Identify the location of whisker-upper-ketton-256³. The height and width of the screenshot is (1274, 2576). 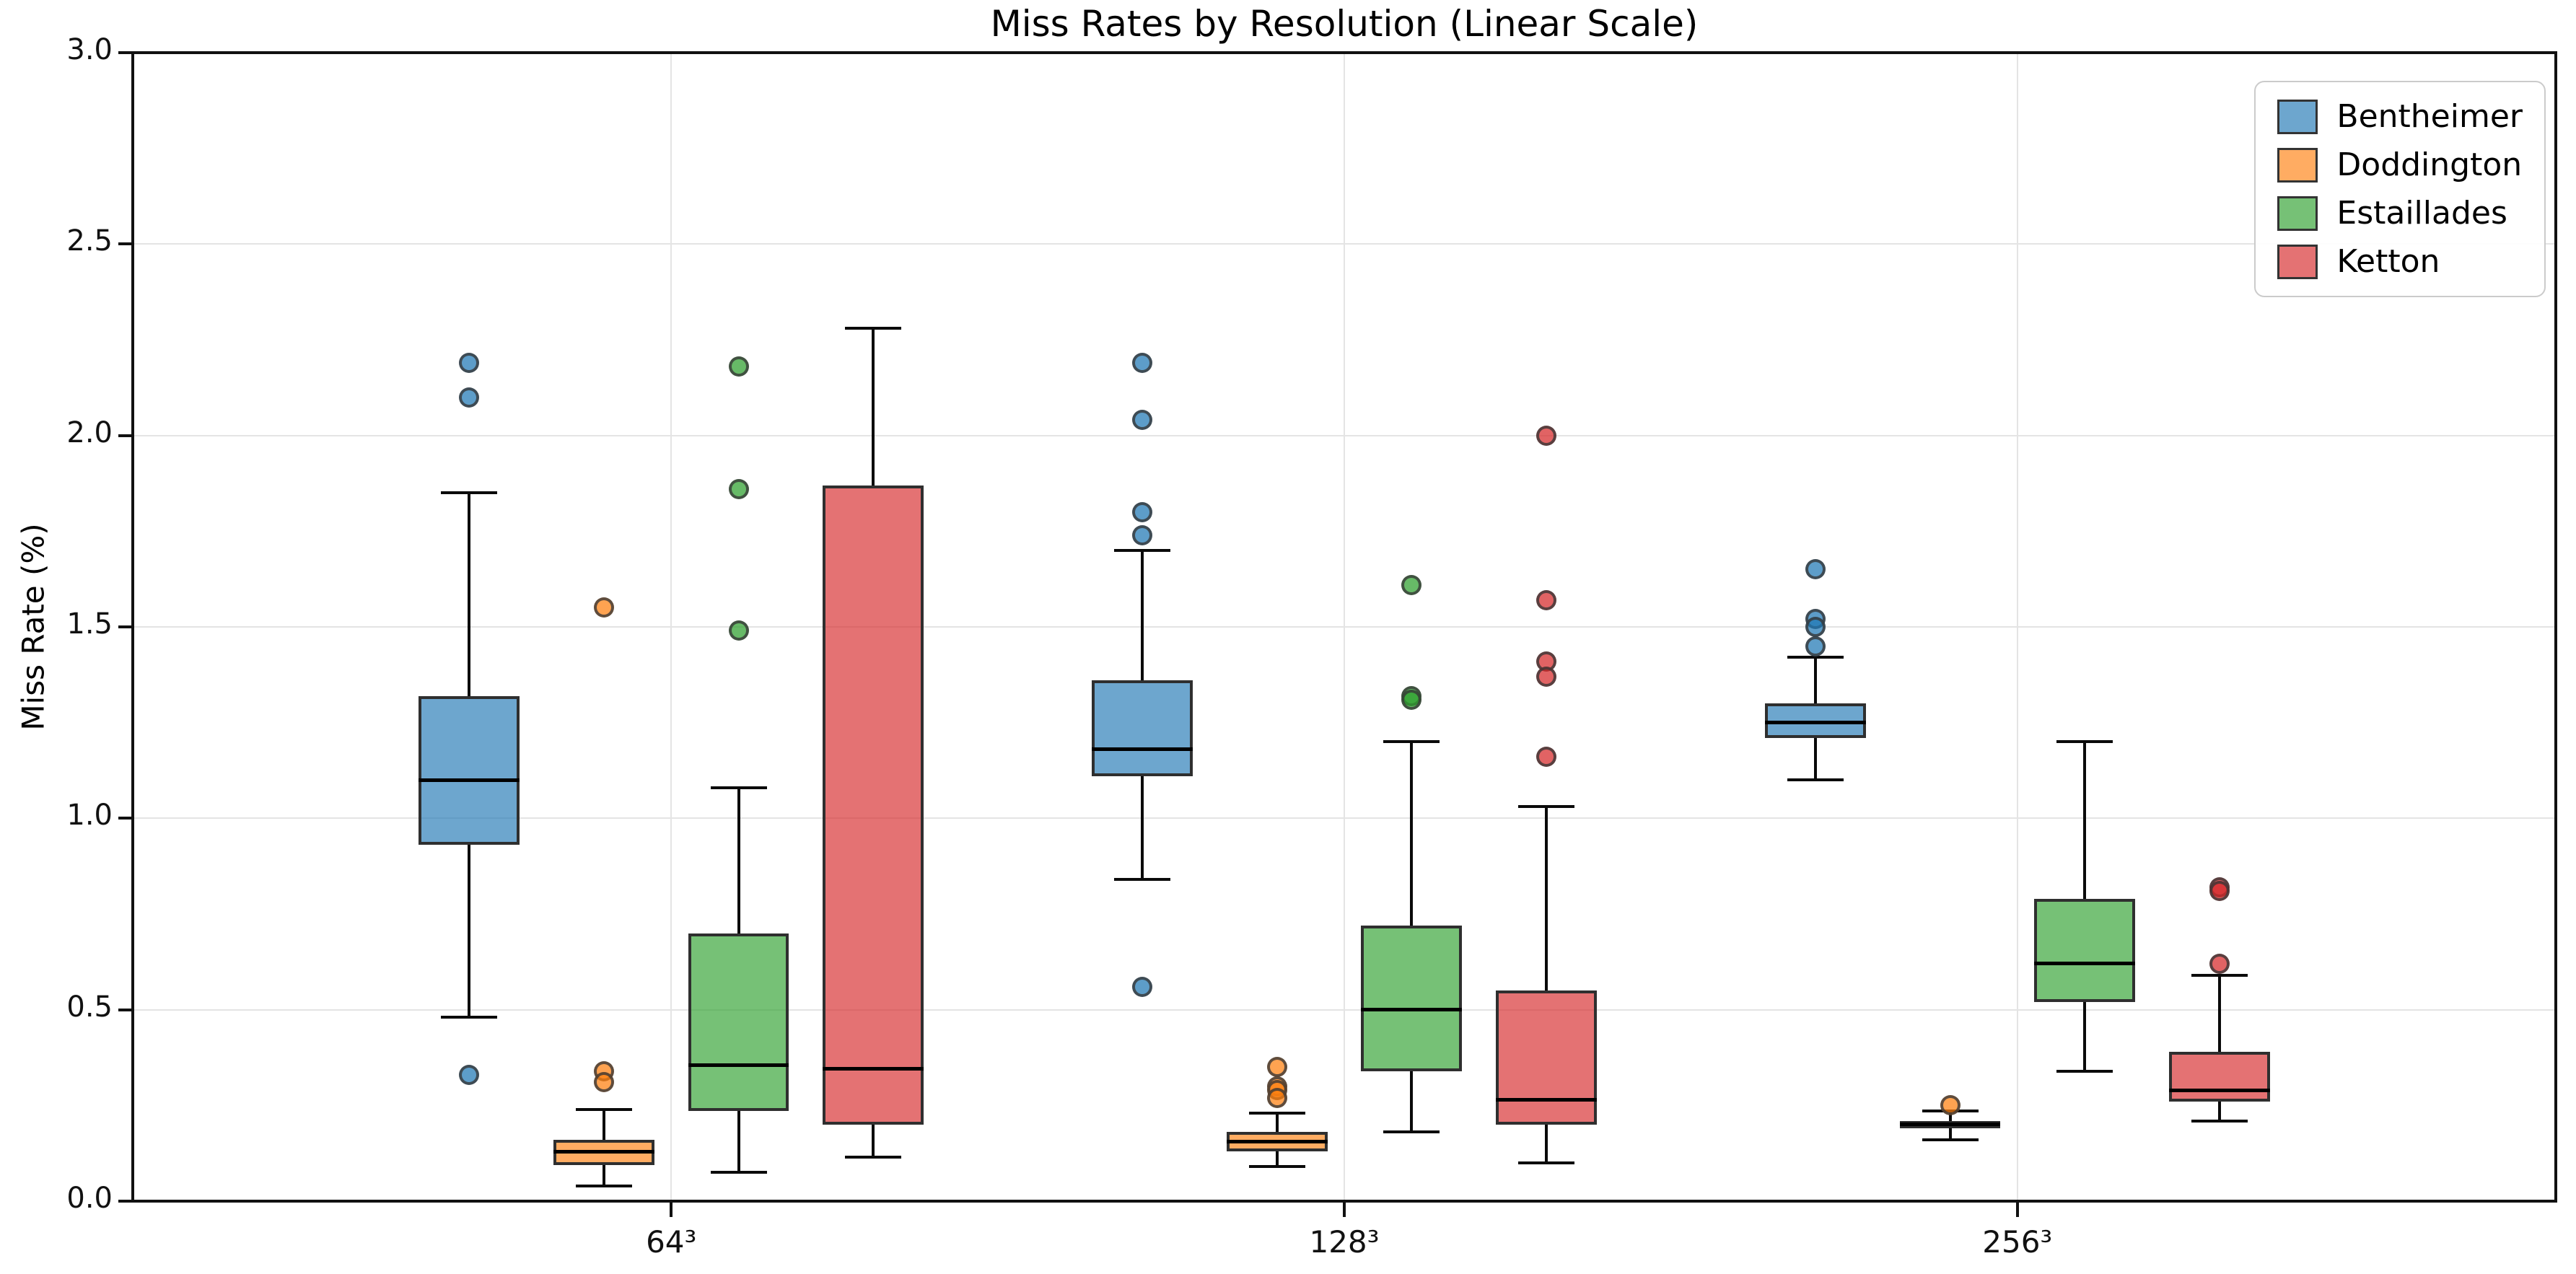
(2219, 1014).